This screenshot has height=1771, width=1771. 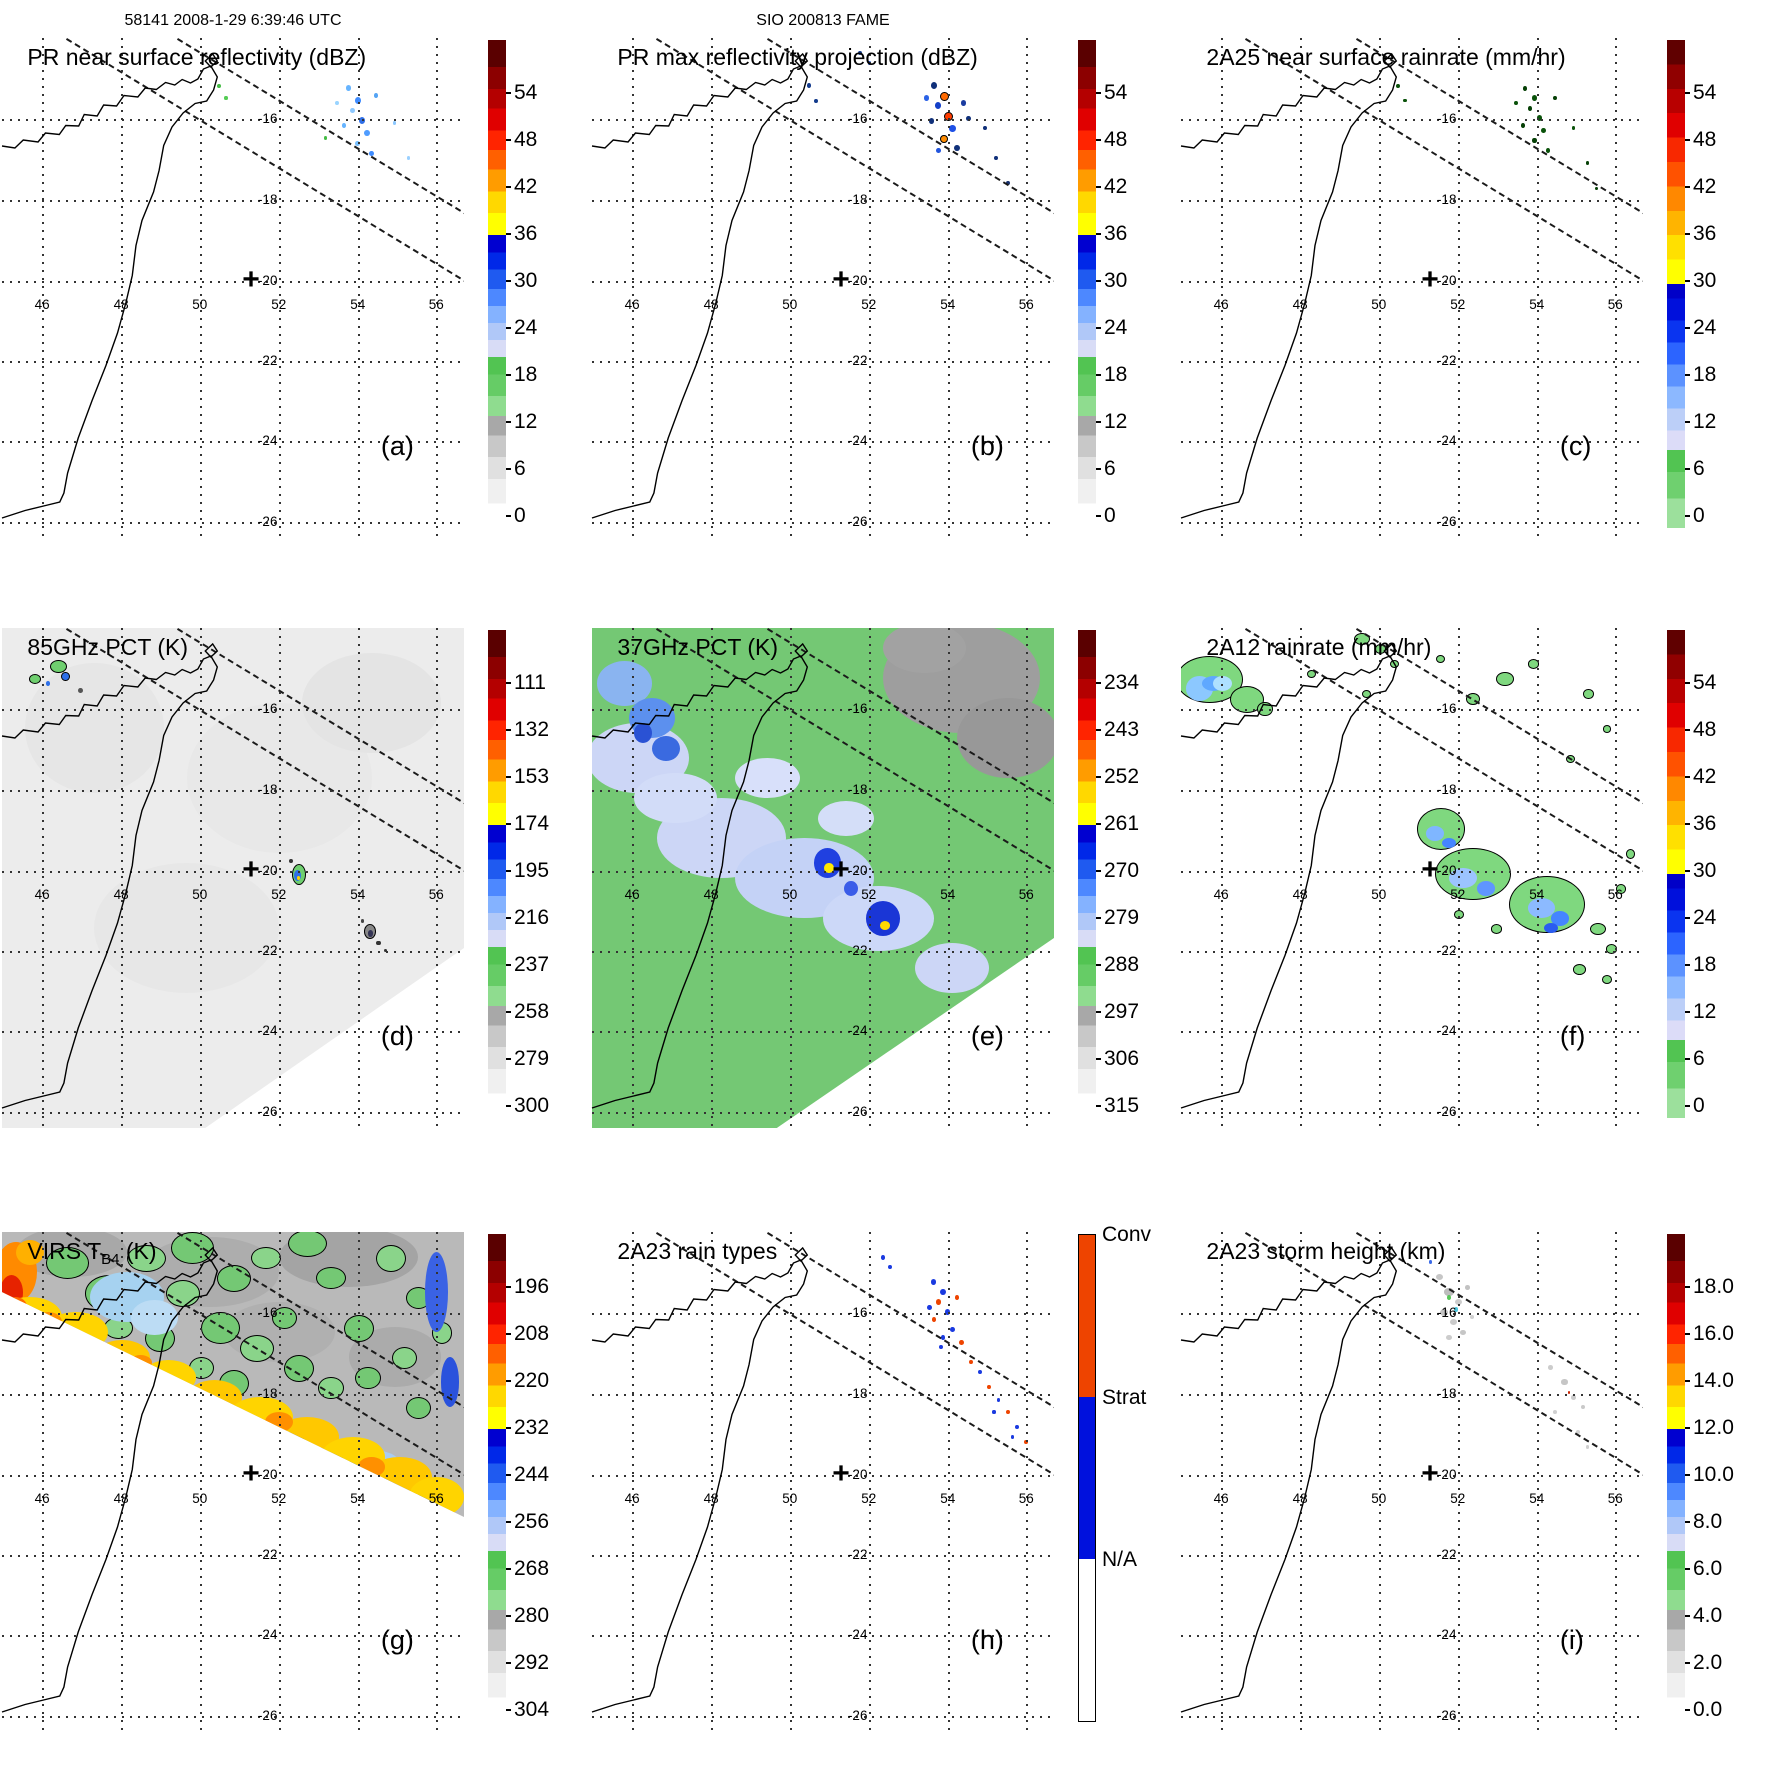 What do you see at coordinates (526, 186) in the screenshot?
I see `colorbar-tick-label-42: 42` at bounding box center [526, 186].